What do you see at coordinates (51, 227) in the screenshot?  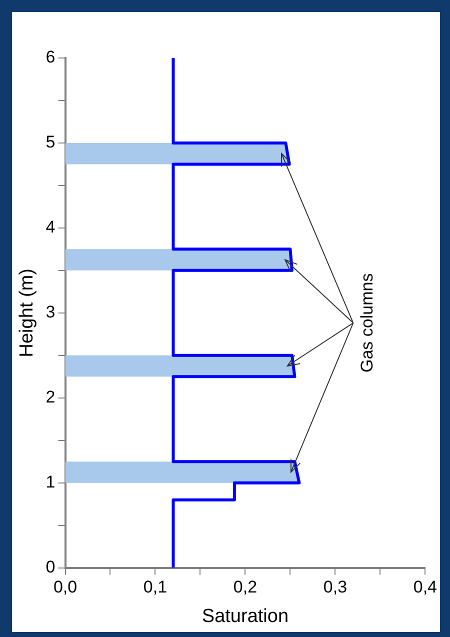 I see `y-tick-label: 4` at bounding box center [51, 227].